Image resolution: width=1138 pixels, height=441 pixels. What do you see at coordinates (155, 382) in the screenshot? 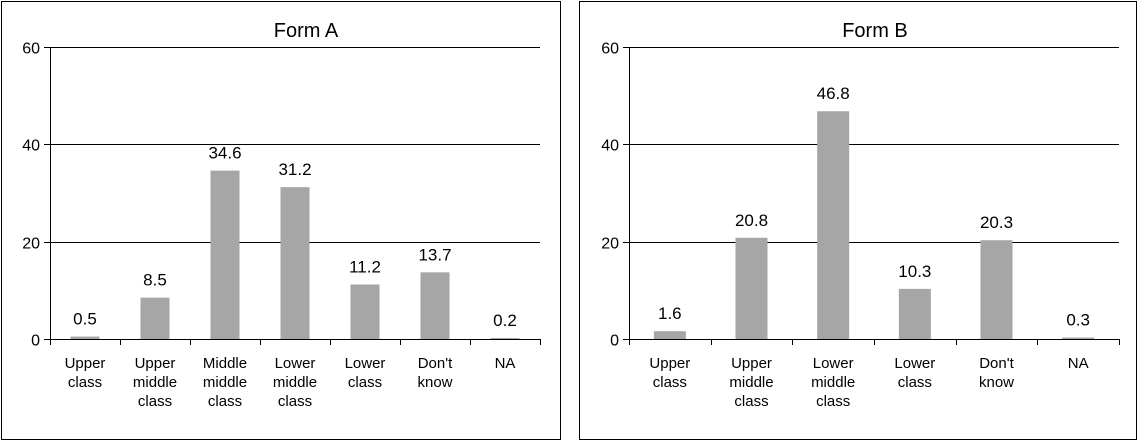
I see `chart-a-category-label: Upper middle class` at bounding box center [155, 382].